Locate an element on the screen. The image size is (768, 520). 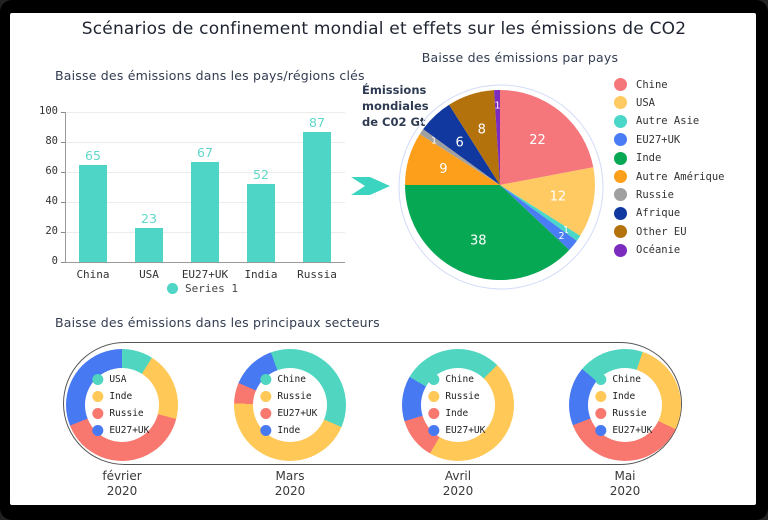
pie-slice-Other EU is located at coordinates (474, 137).